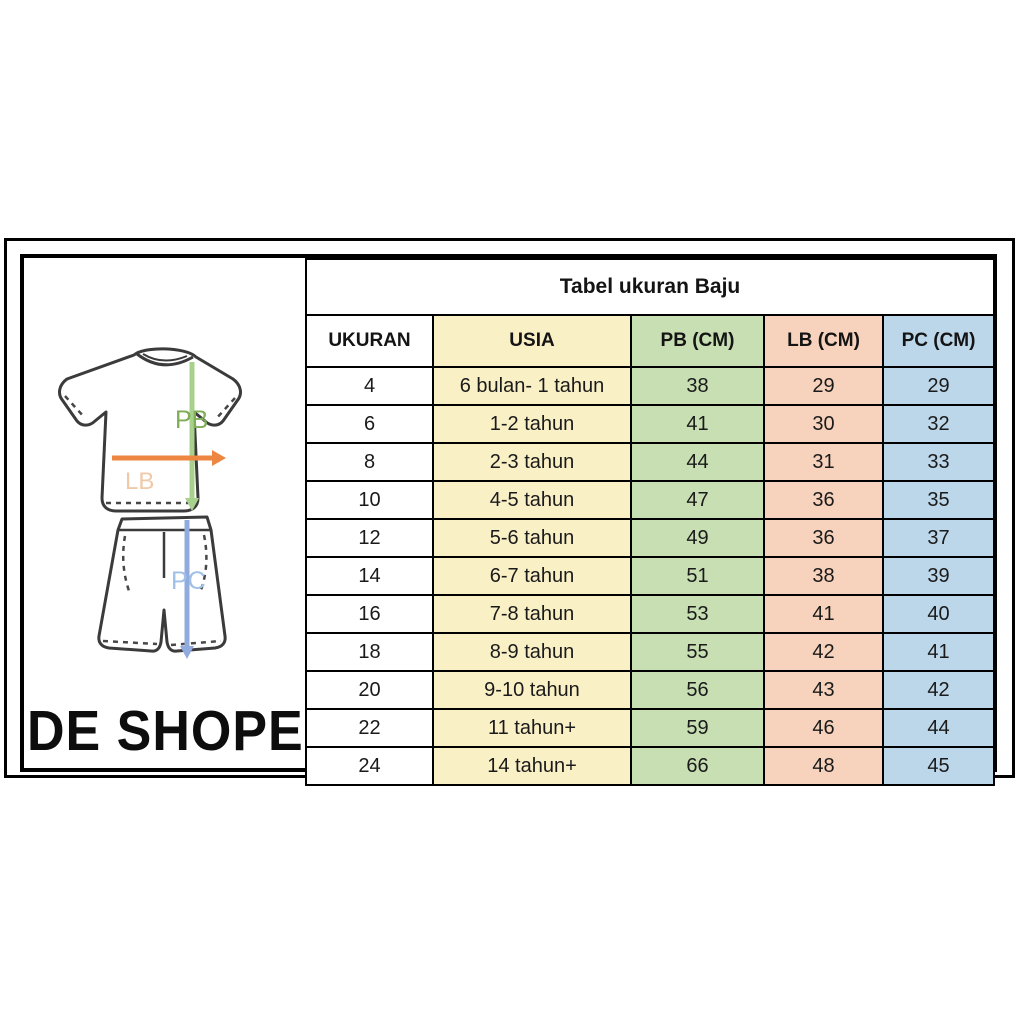 The width and height of the screenshot is (1024, 1024). What do you see at coordinates (191, 436) in the screenshot?
I see `pb-arrow: PB` at bounding box center [191, 436].